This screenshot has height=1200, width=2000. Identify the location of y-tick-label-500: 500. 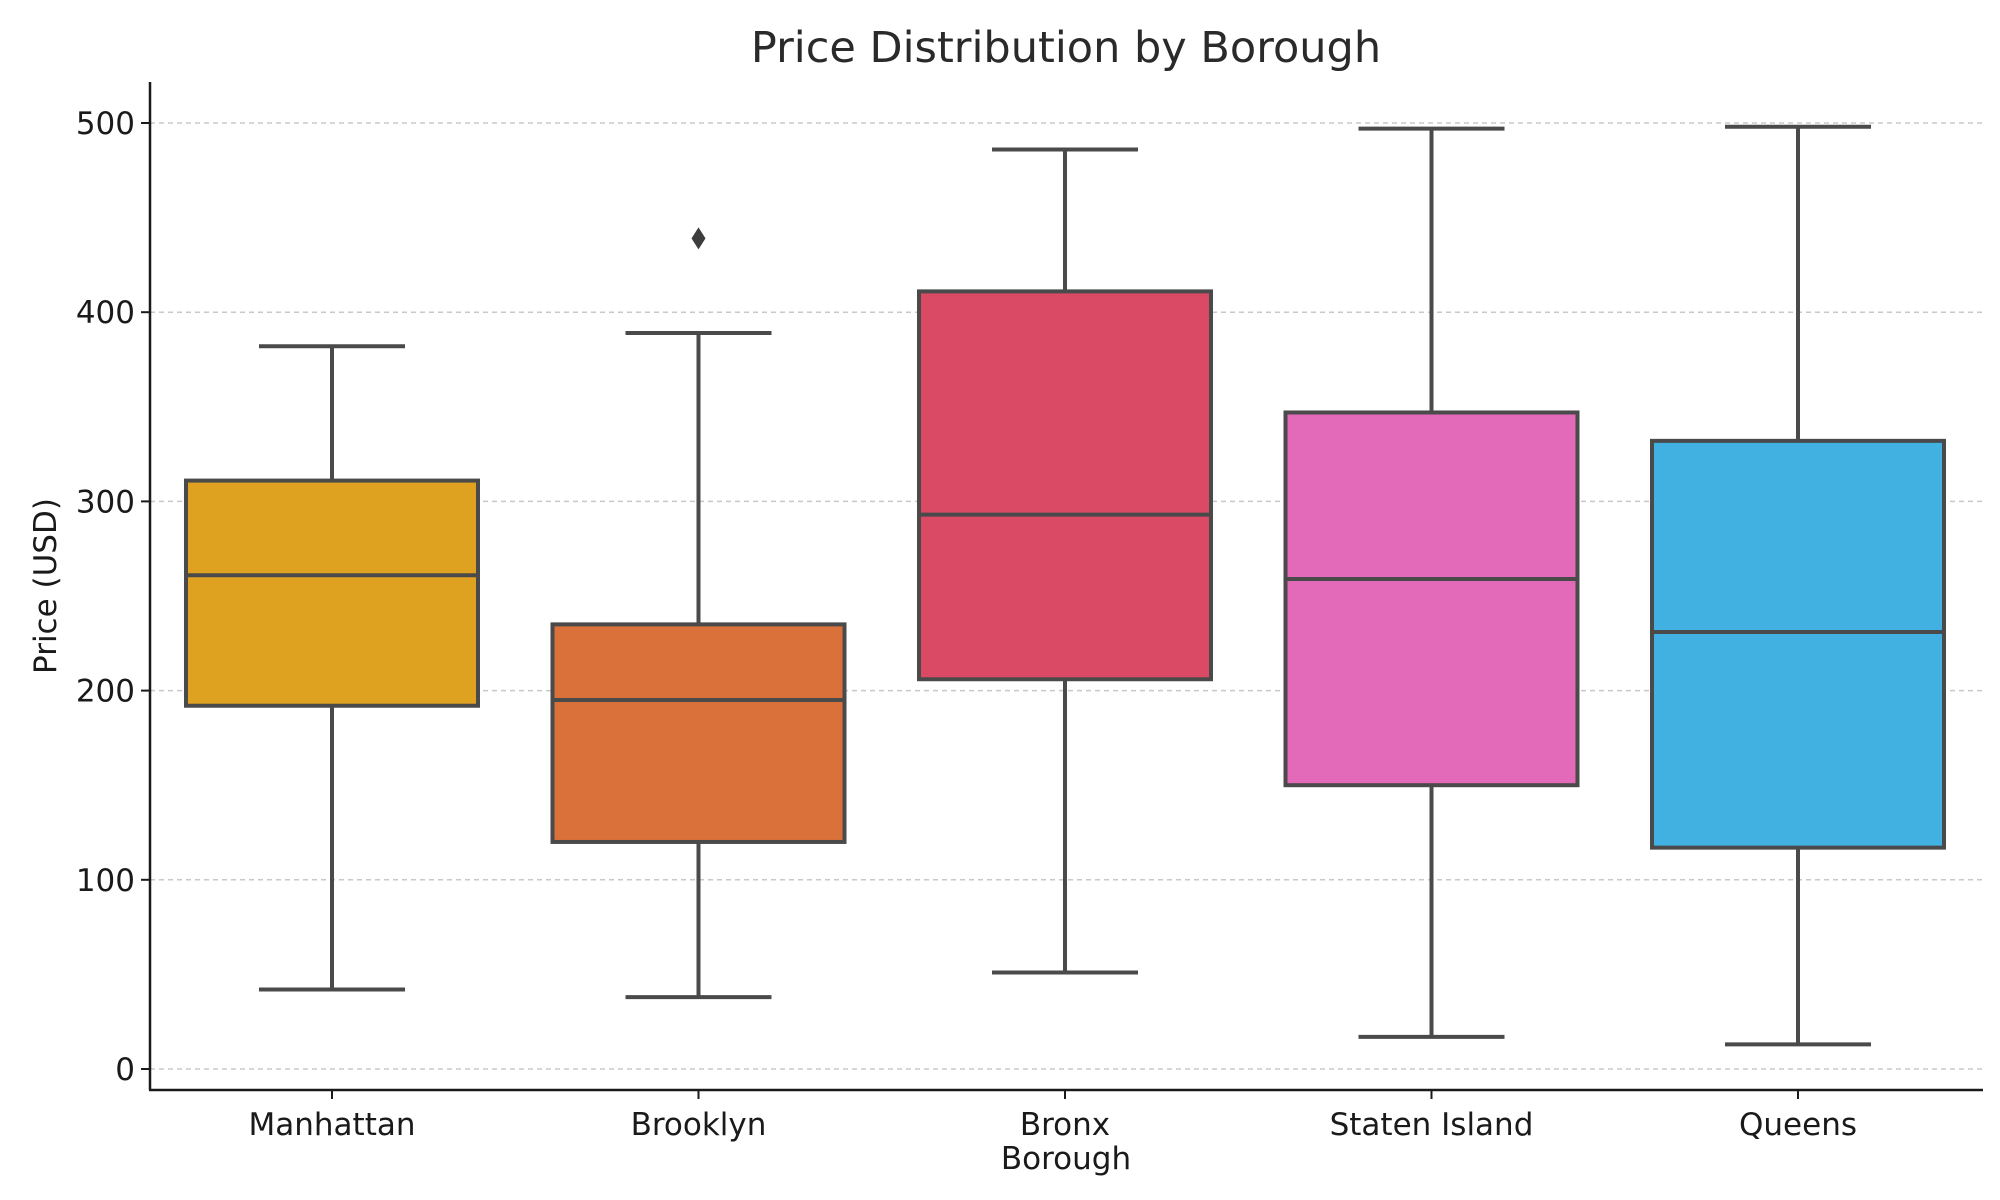
(105, 124).